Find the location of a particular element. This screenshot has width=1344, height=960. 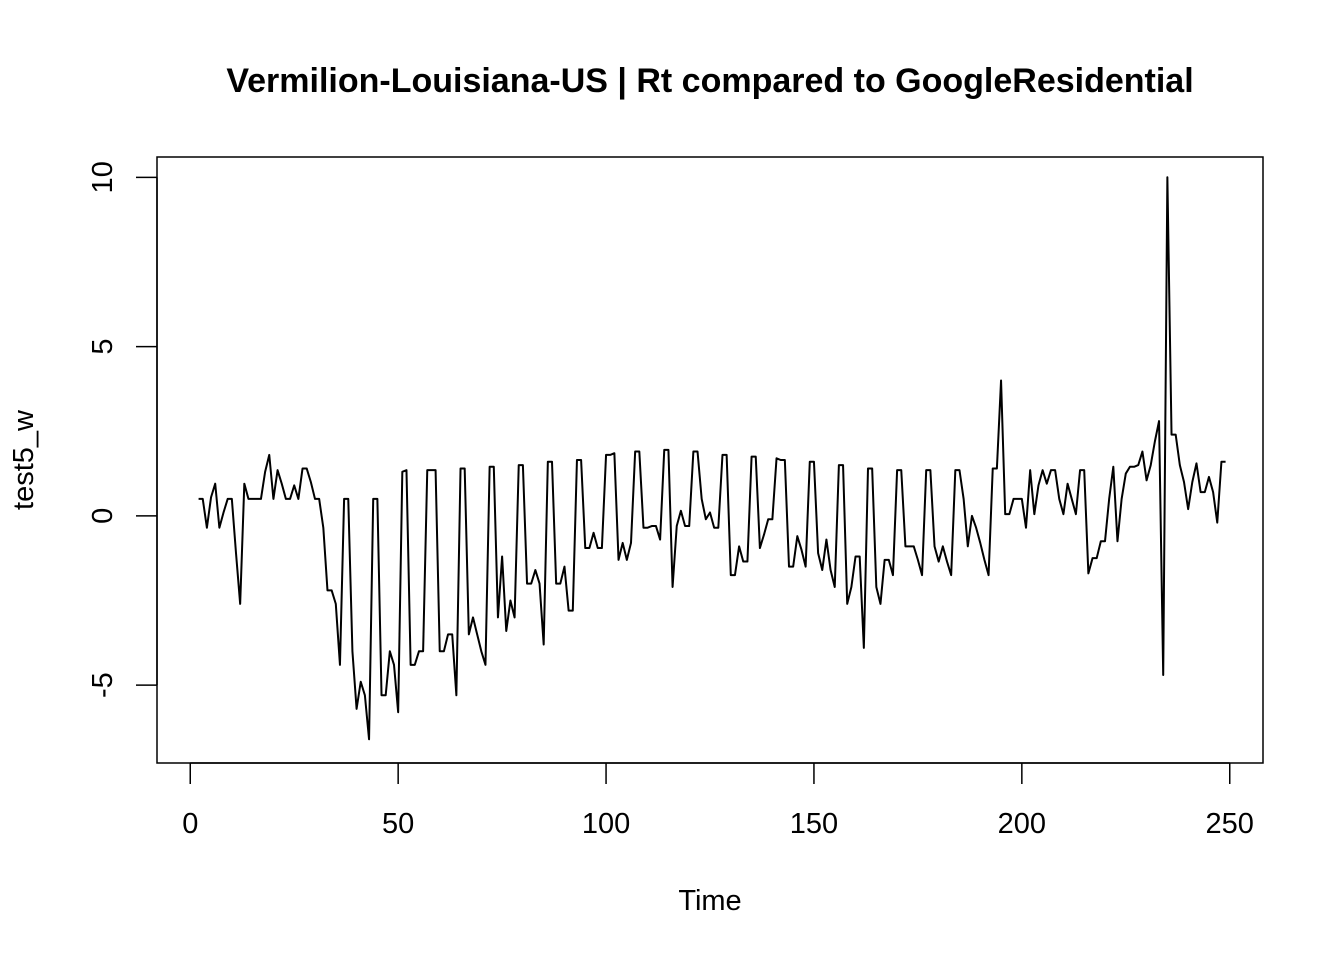

x-tick-label: 150 is located at coordinates (814, 824).